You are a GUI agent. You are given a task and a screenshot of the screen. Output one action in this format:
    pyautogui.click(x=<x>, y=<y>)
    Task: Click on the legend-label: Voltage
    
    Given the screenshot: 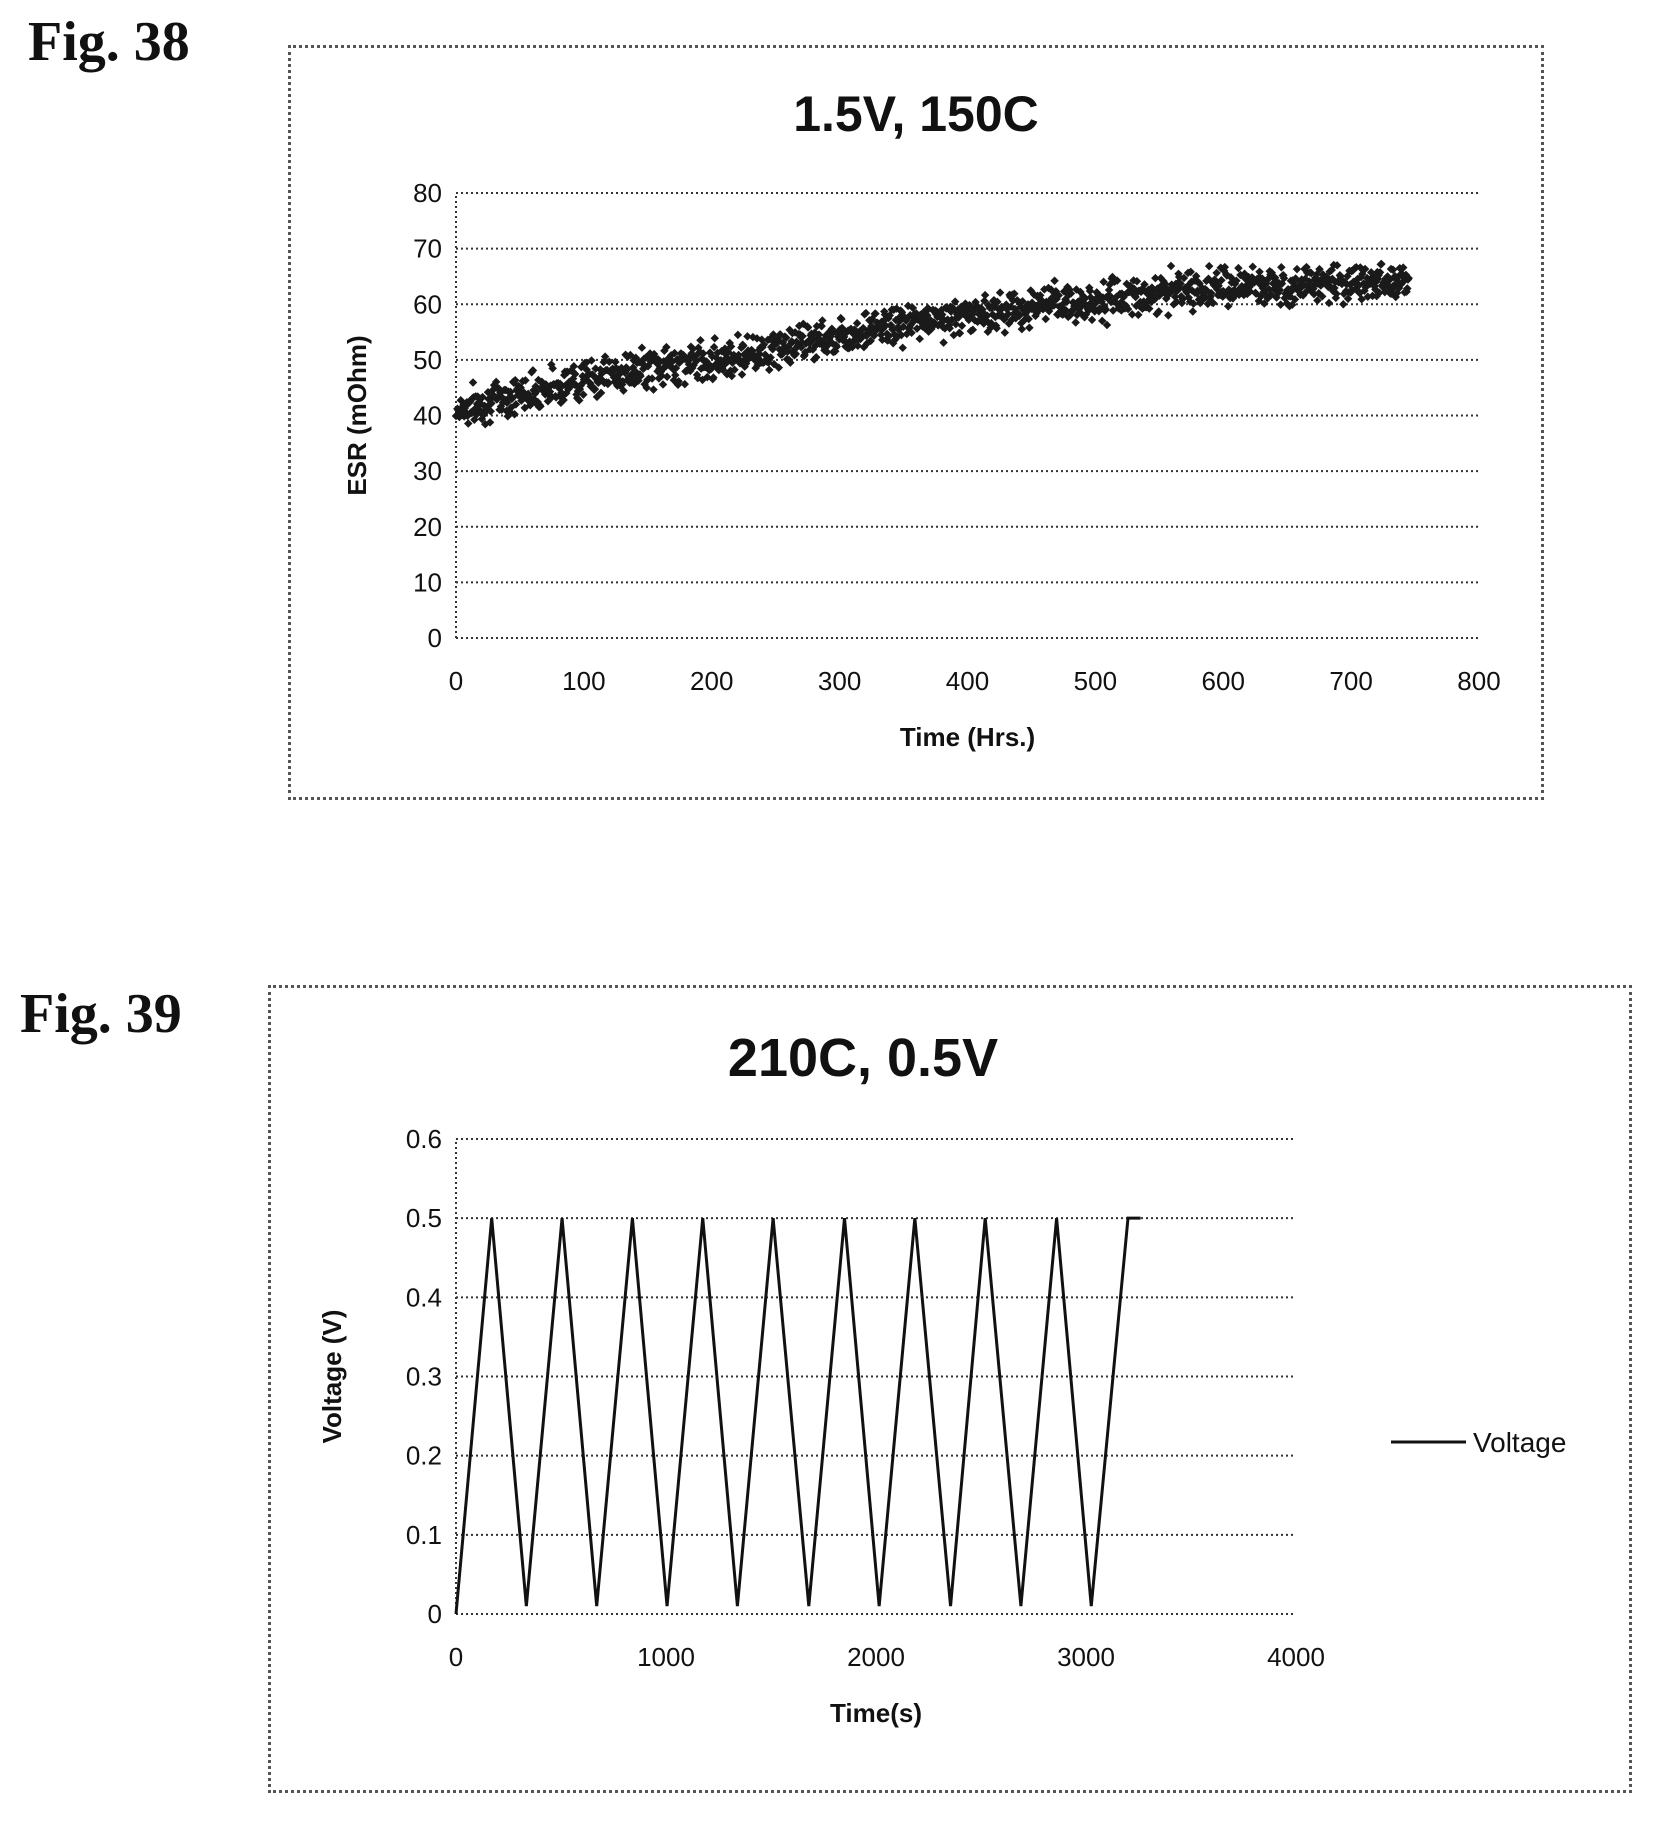 What is the action you would take?
    pyautogui.click(x=1519, y=1442)
    